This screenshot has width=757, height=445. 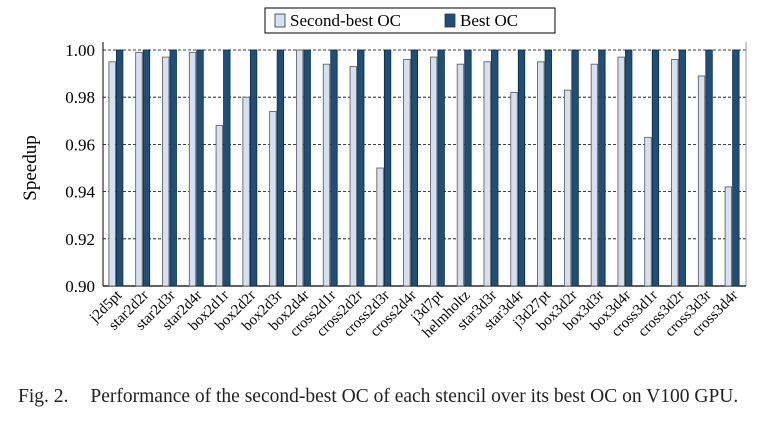 I want to click on y-tick-label: 0.90, so click(x=80, y=286).